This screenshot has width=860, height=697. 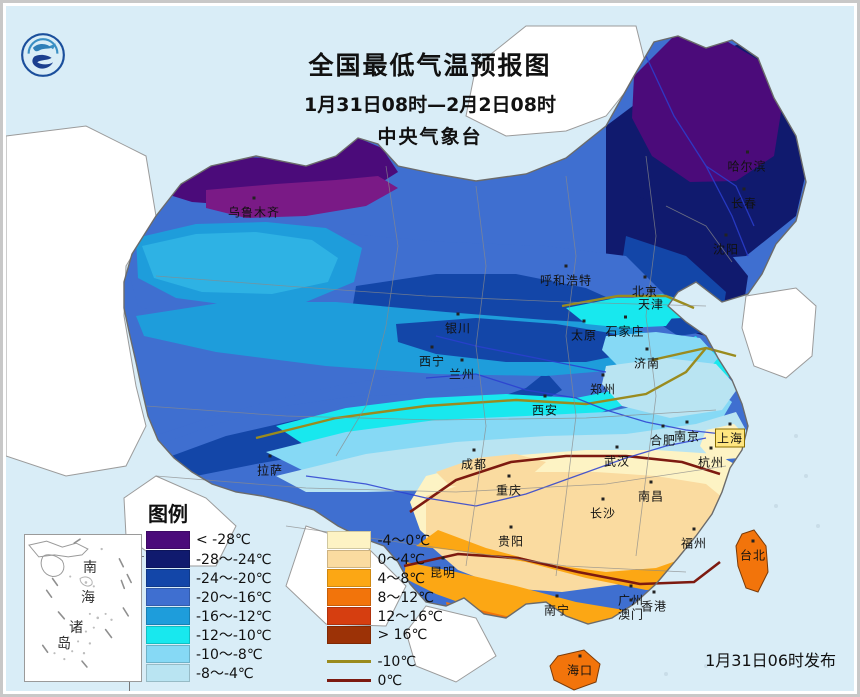 I want to click on legend-row: 0～4℃, so click(x=384, y=558).